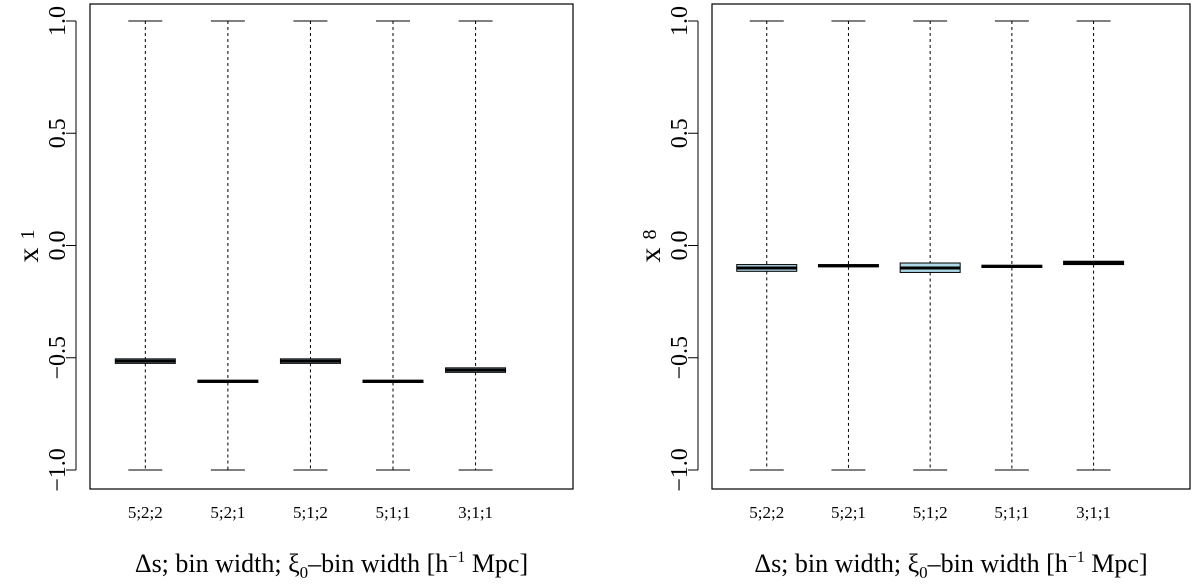 Image resolution: width=1200 pixels, height=584 pixels. Describe the element at coordinates (28, 235) in the screenshot. I see `y-axis-title-sub: 1` at that location.